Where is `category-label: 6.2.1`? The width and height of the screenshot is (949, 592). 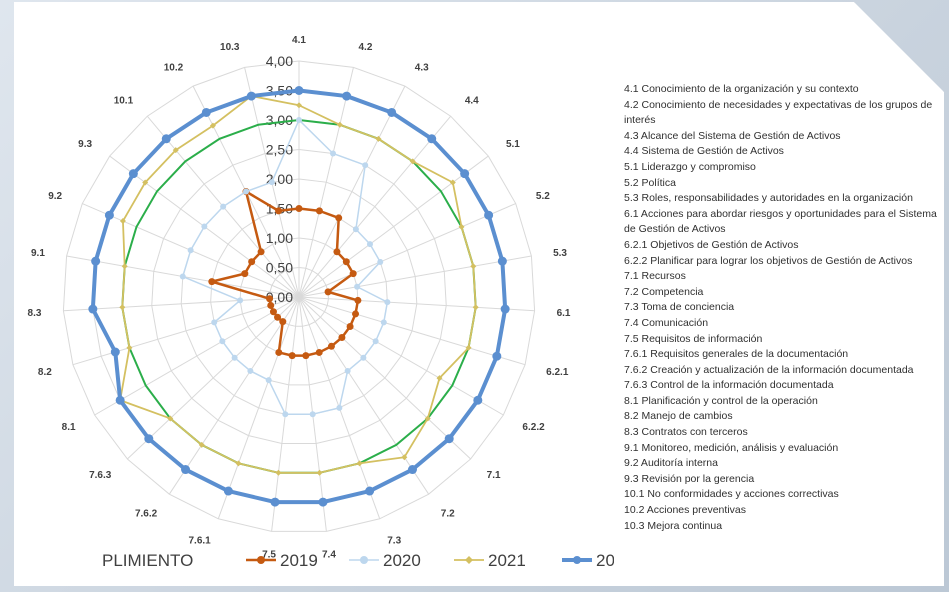
category-label: 6.2.1 is located at coordinates (557, 372).